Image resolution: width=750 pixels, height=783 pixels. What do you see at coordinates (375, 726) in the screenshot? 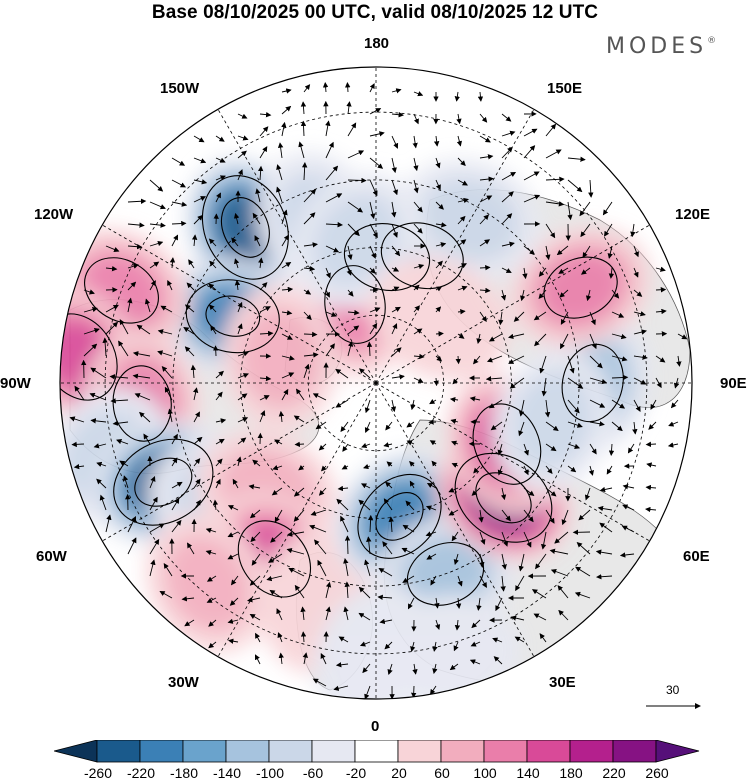
I see `lon-label-0: 0` at bounding box center [375, 726].